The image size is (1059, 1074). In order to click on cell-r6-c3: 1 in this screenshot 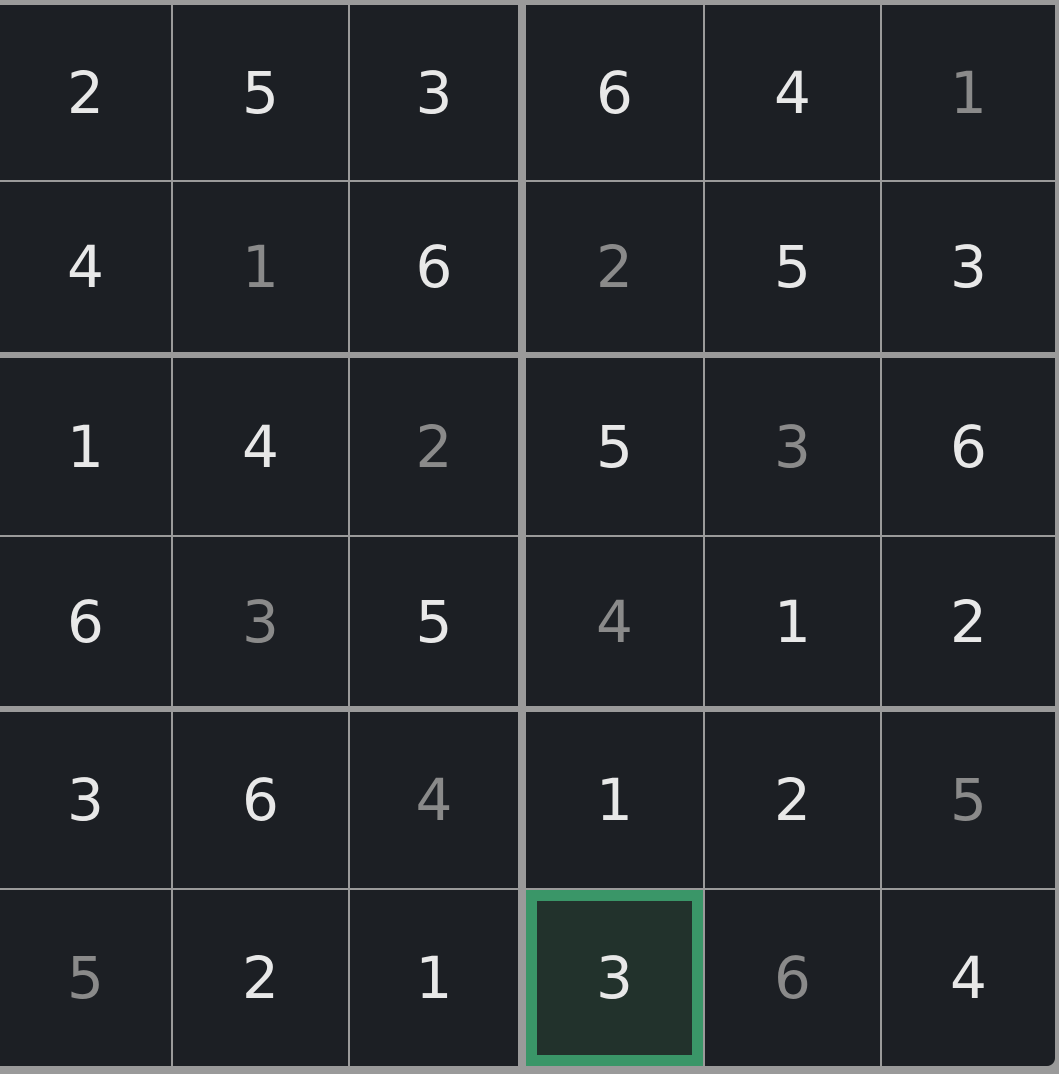, I will do `click(434, 978)`.